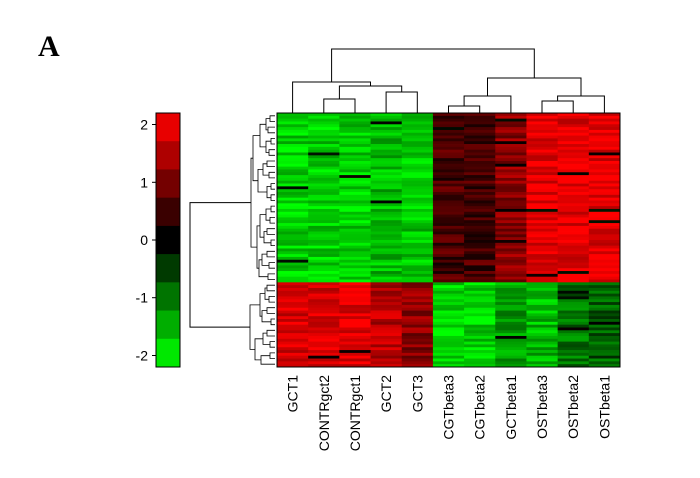 This screenshot has height=478, width=700. Describe the element at coordinates (293, 394) in the screenshot. I see `column-label: GCT1` at that location.